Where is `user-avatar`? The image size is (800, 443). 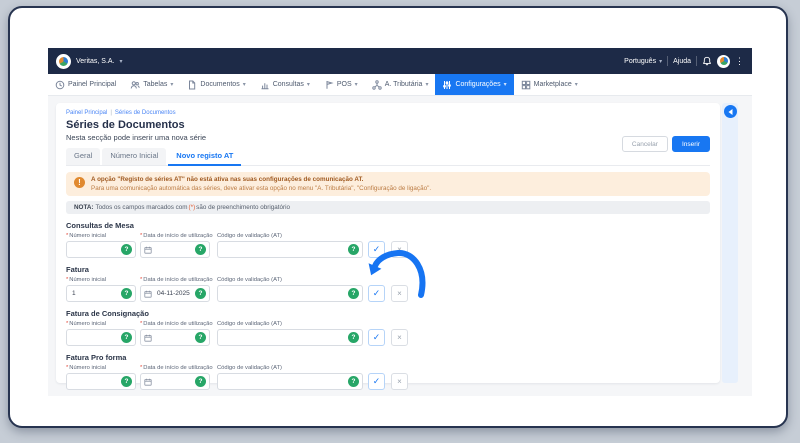 user-avatar is located at coordinates (723, 61).